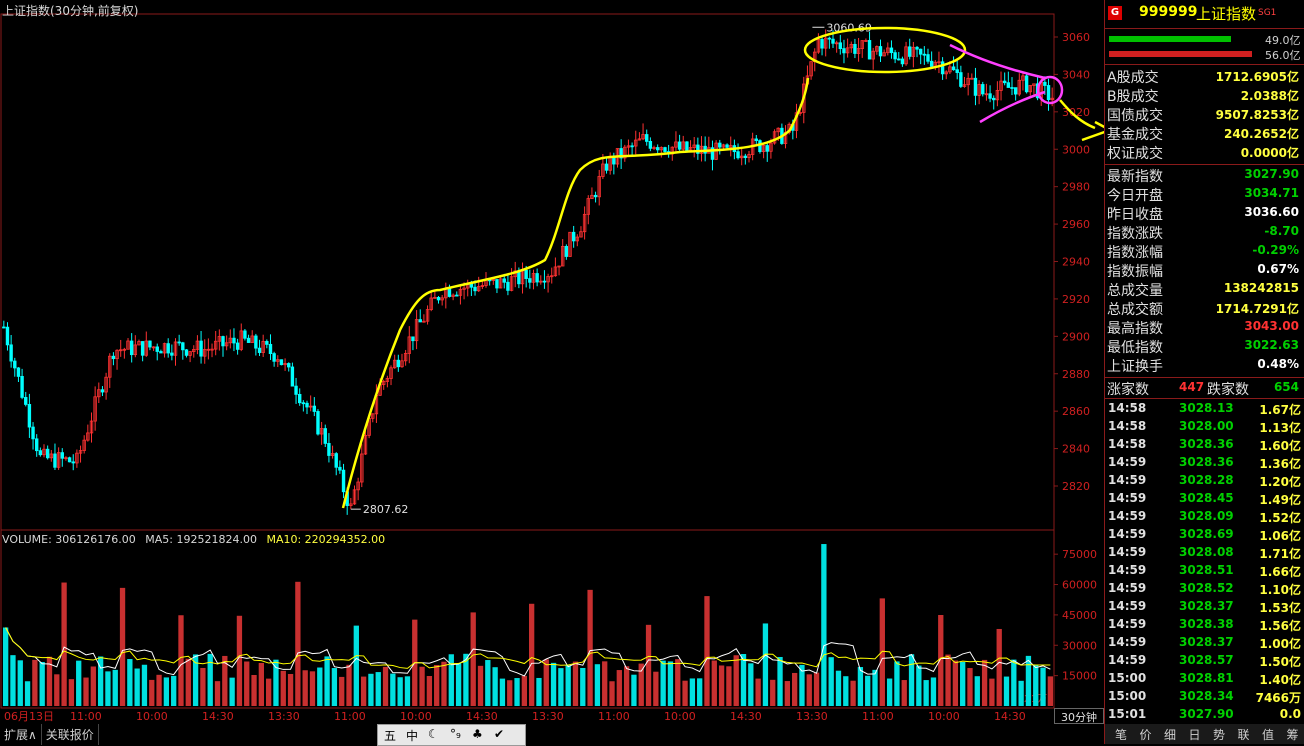  Describe the element at coordinates (499, 734) in the screenshot. I see `tool-button: ✔` at that location.